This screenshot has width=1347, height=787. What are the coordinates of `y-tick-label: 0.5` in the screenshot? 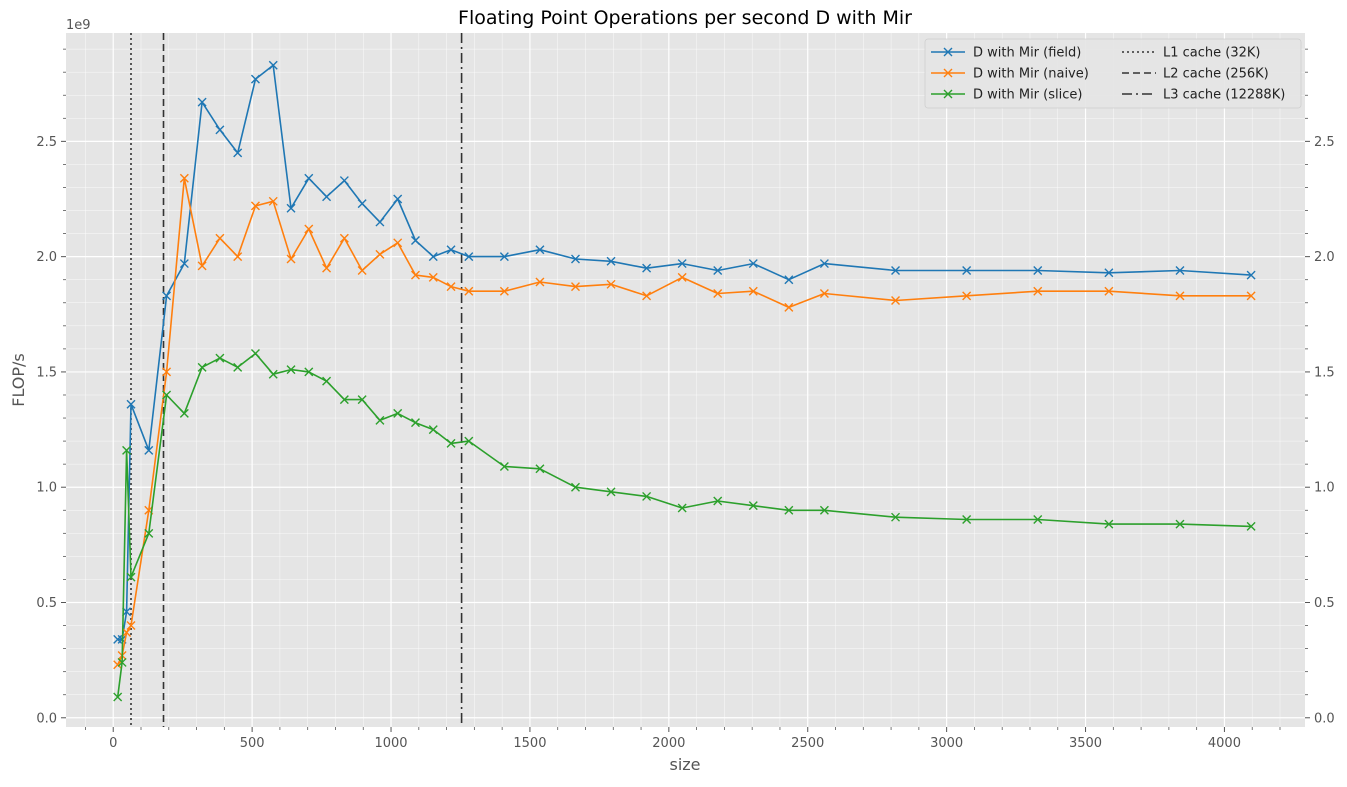 It's located at (46, 603).